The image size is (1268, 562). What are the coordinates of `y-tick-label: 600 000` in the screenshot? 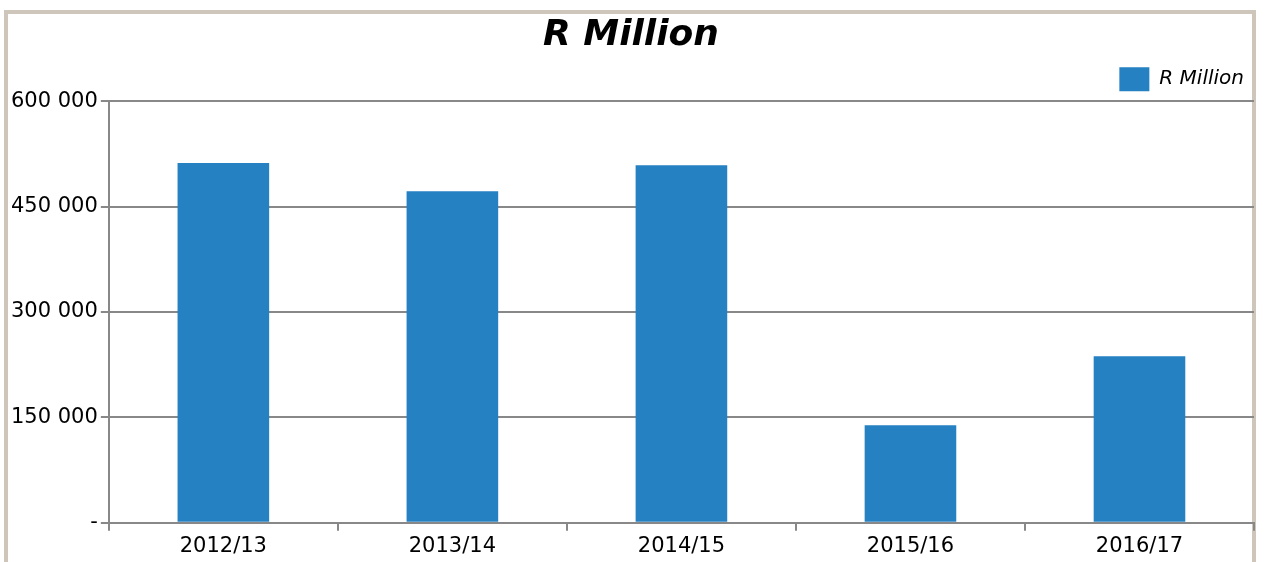 It's located at (54, 99).